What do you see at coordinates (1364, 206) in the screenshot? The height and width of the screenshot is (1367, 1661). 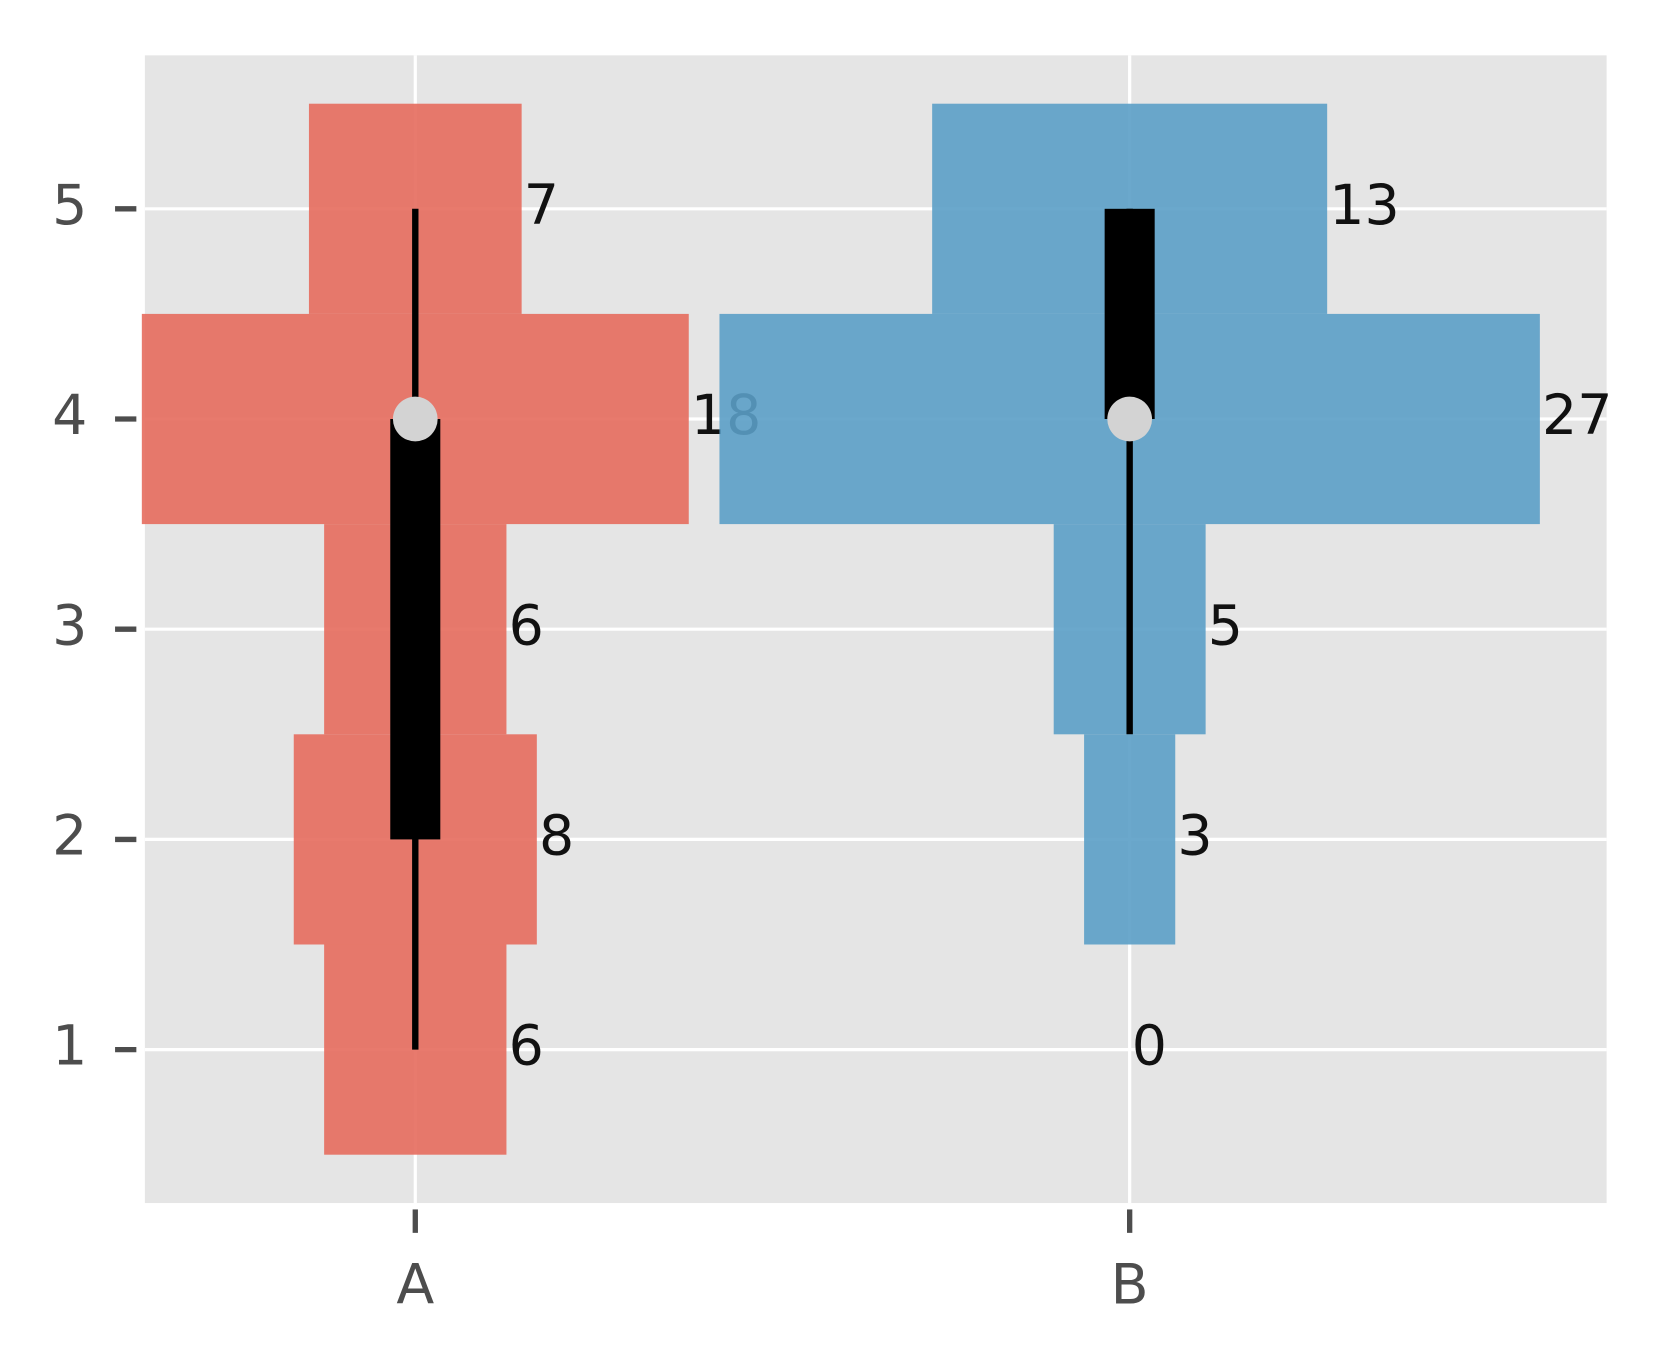 I see `count-label: 13` at bounding box center [1364, 206].